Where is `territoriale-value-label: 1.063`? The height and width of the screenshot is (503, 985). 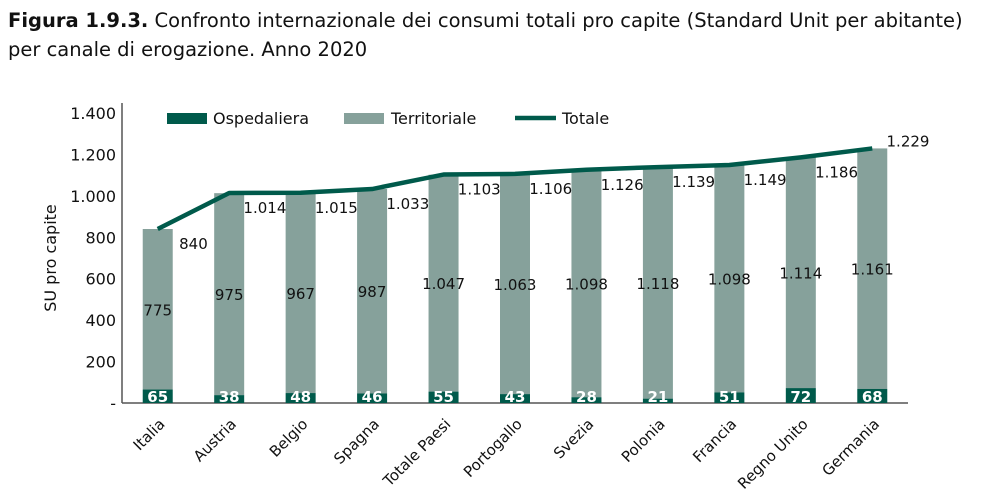
territoriale-value-label: 1.063 is located at coordinates (515, 285).